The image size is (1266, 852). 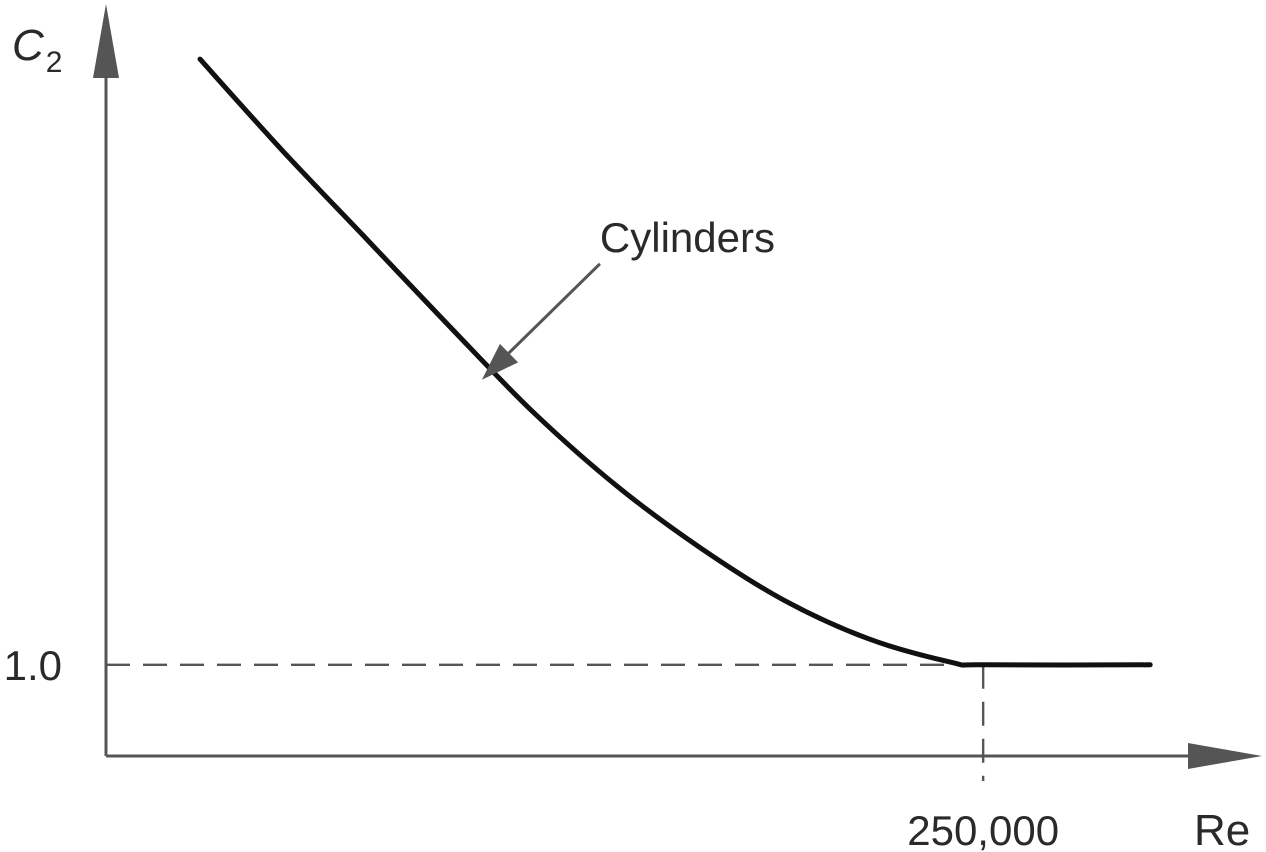 I want to click on y-tick-label-0: 1.0, so click(x=33, y=665).